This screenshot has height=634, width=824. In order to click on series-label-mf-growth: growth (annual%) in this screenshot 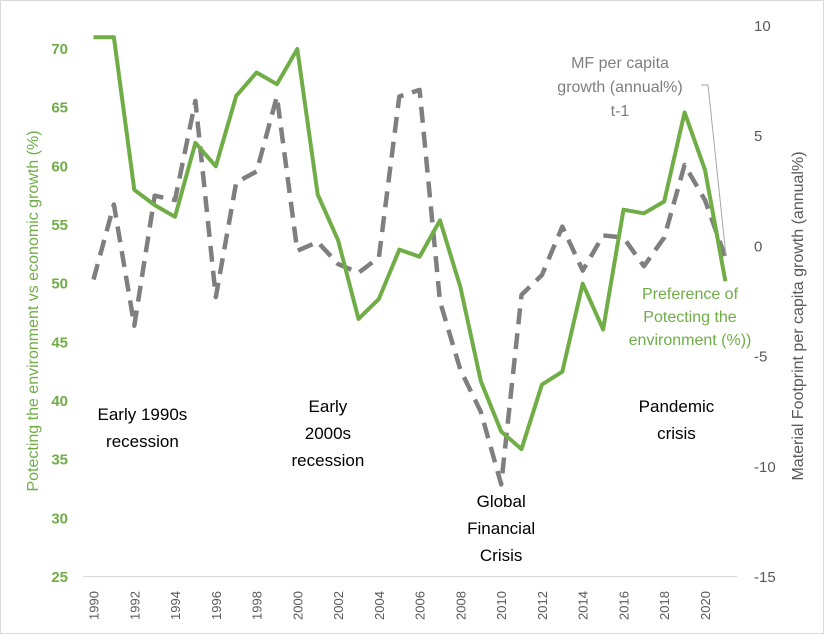, I will do `click(619, 87)`.